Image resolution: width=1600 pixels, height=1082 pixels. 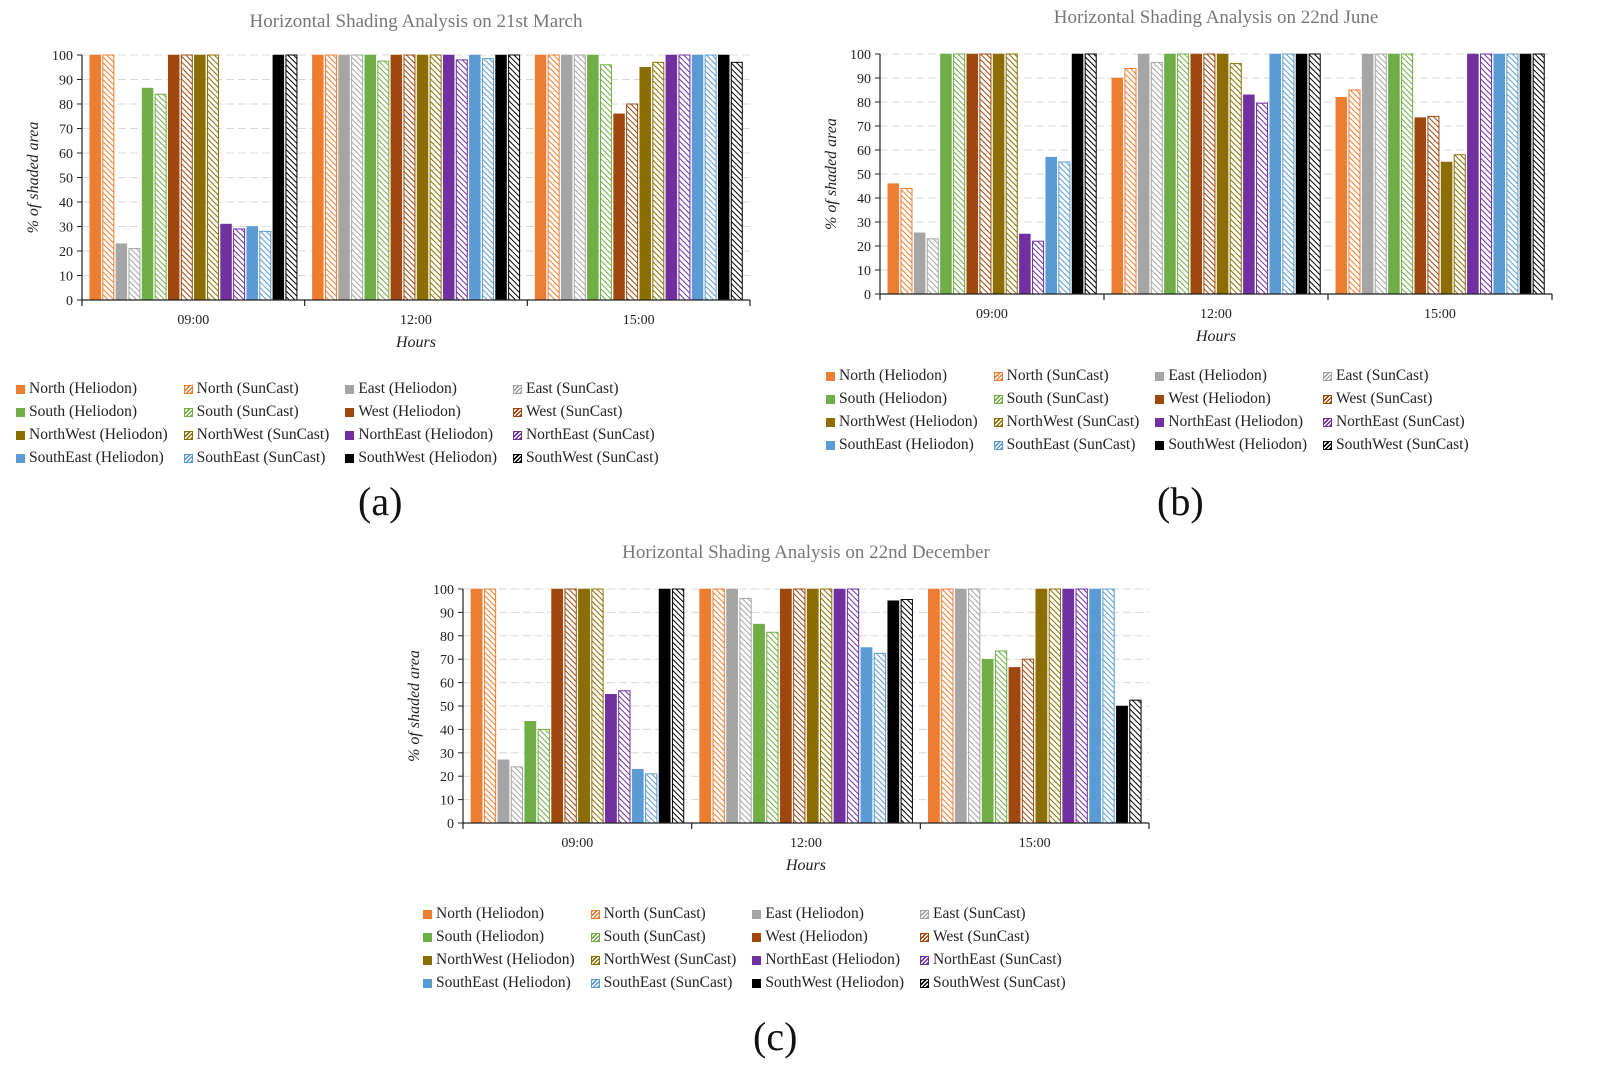 I want to click on legend-item: NorthEast (Heliodon), so click(x=828, y=960).